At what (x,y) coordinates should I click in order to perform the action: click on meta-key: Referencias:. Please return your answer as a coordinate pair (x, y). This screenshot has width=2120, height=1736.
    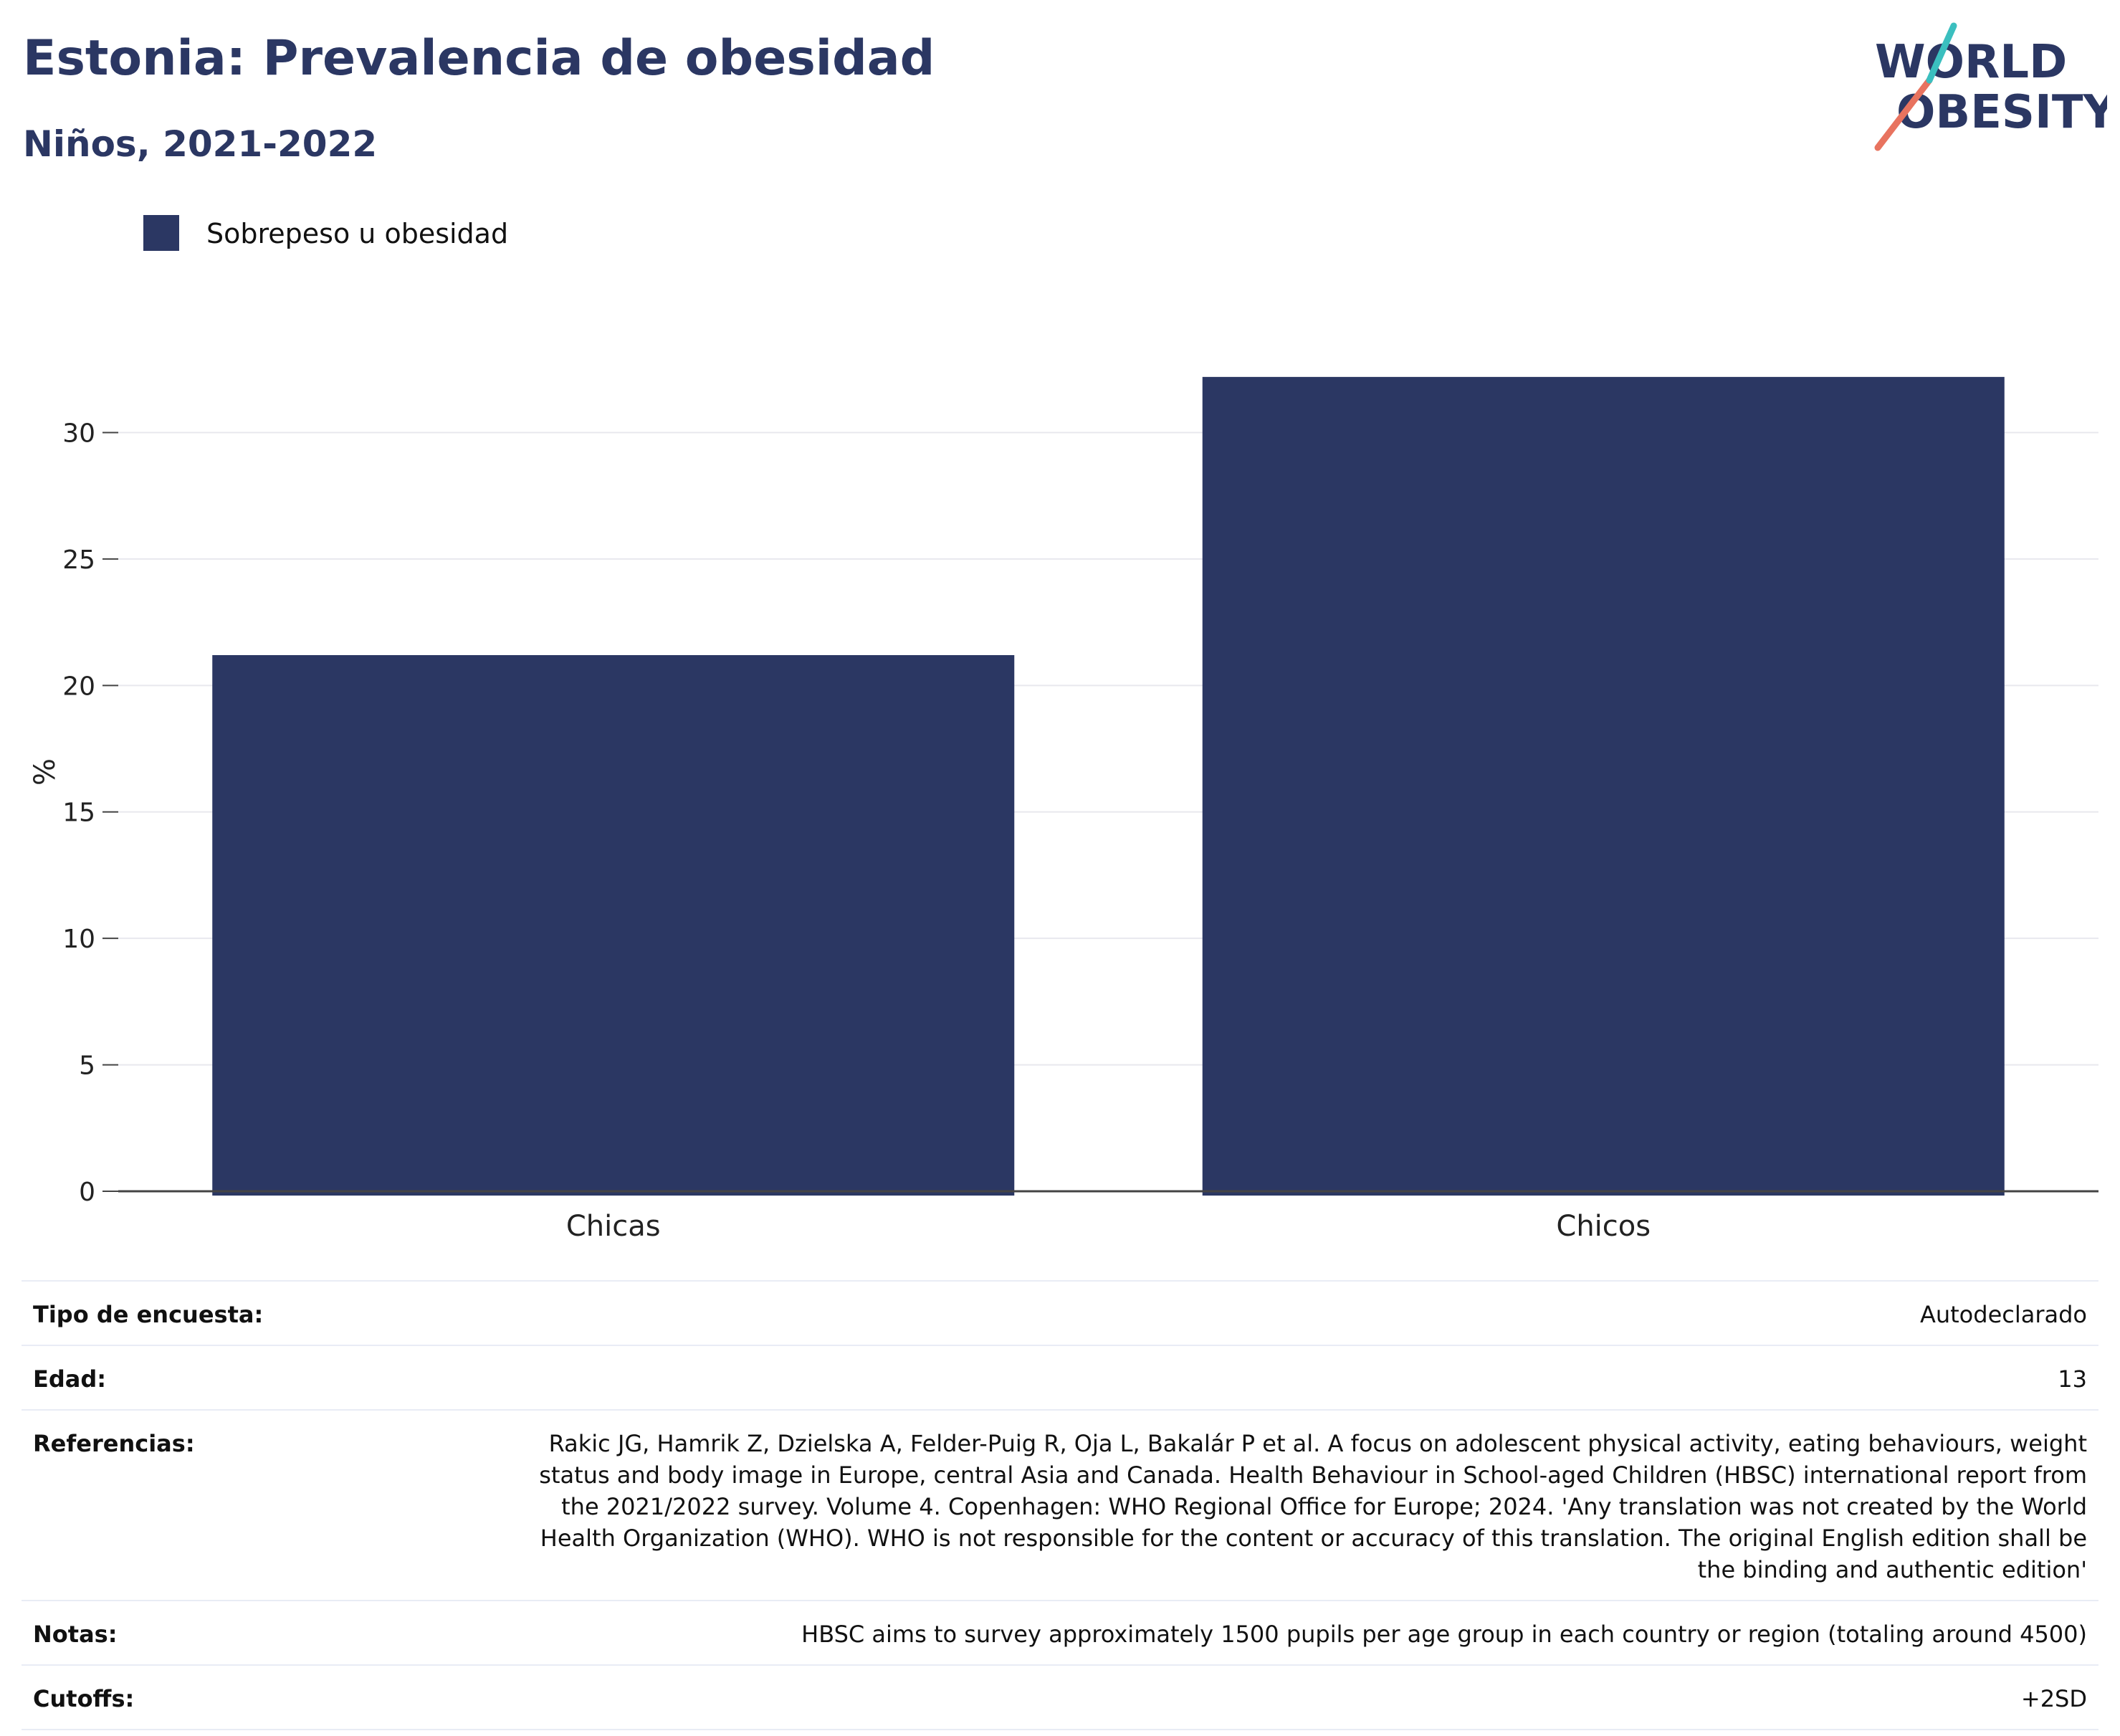
    Looking at the image, I should click on (114, 1443).